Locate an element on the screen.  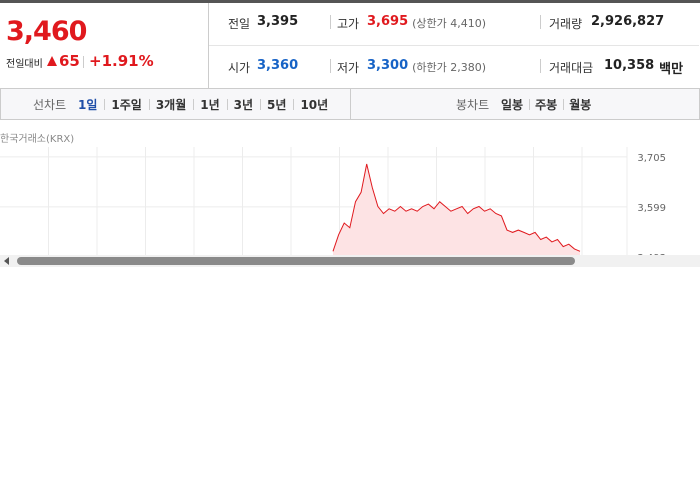
candle-tab: 주봉 is located at coordinates (546, 105).